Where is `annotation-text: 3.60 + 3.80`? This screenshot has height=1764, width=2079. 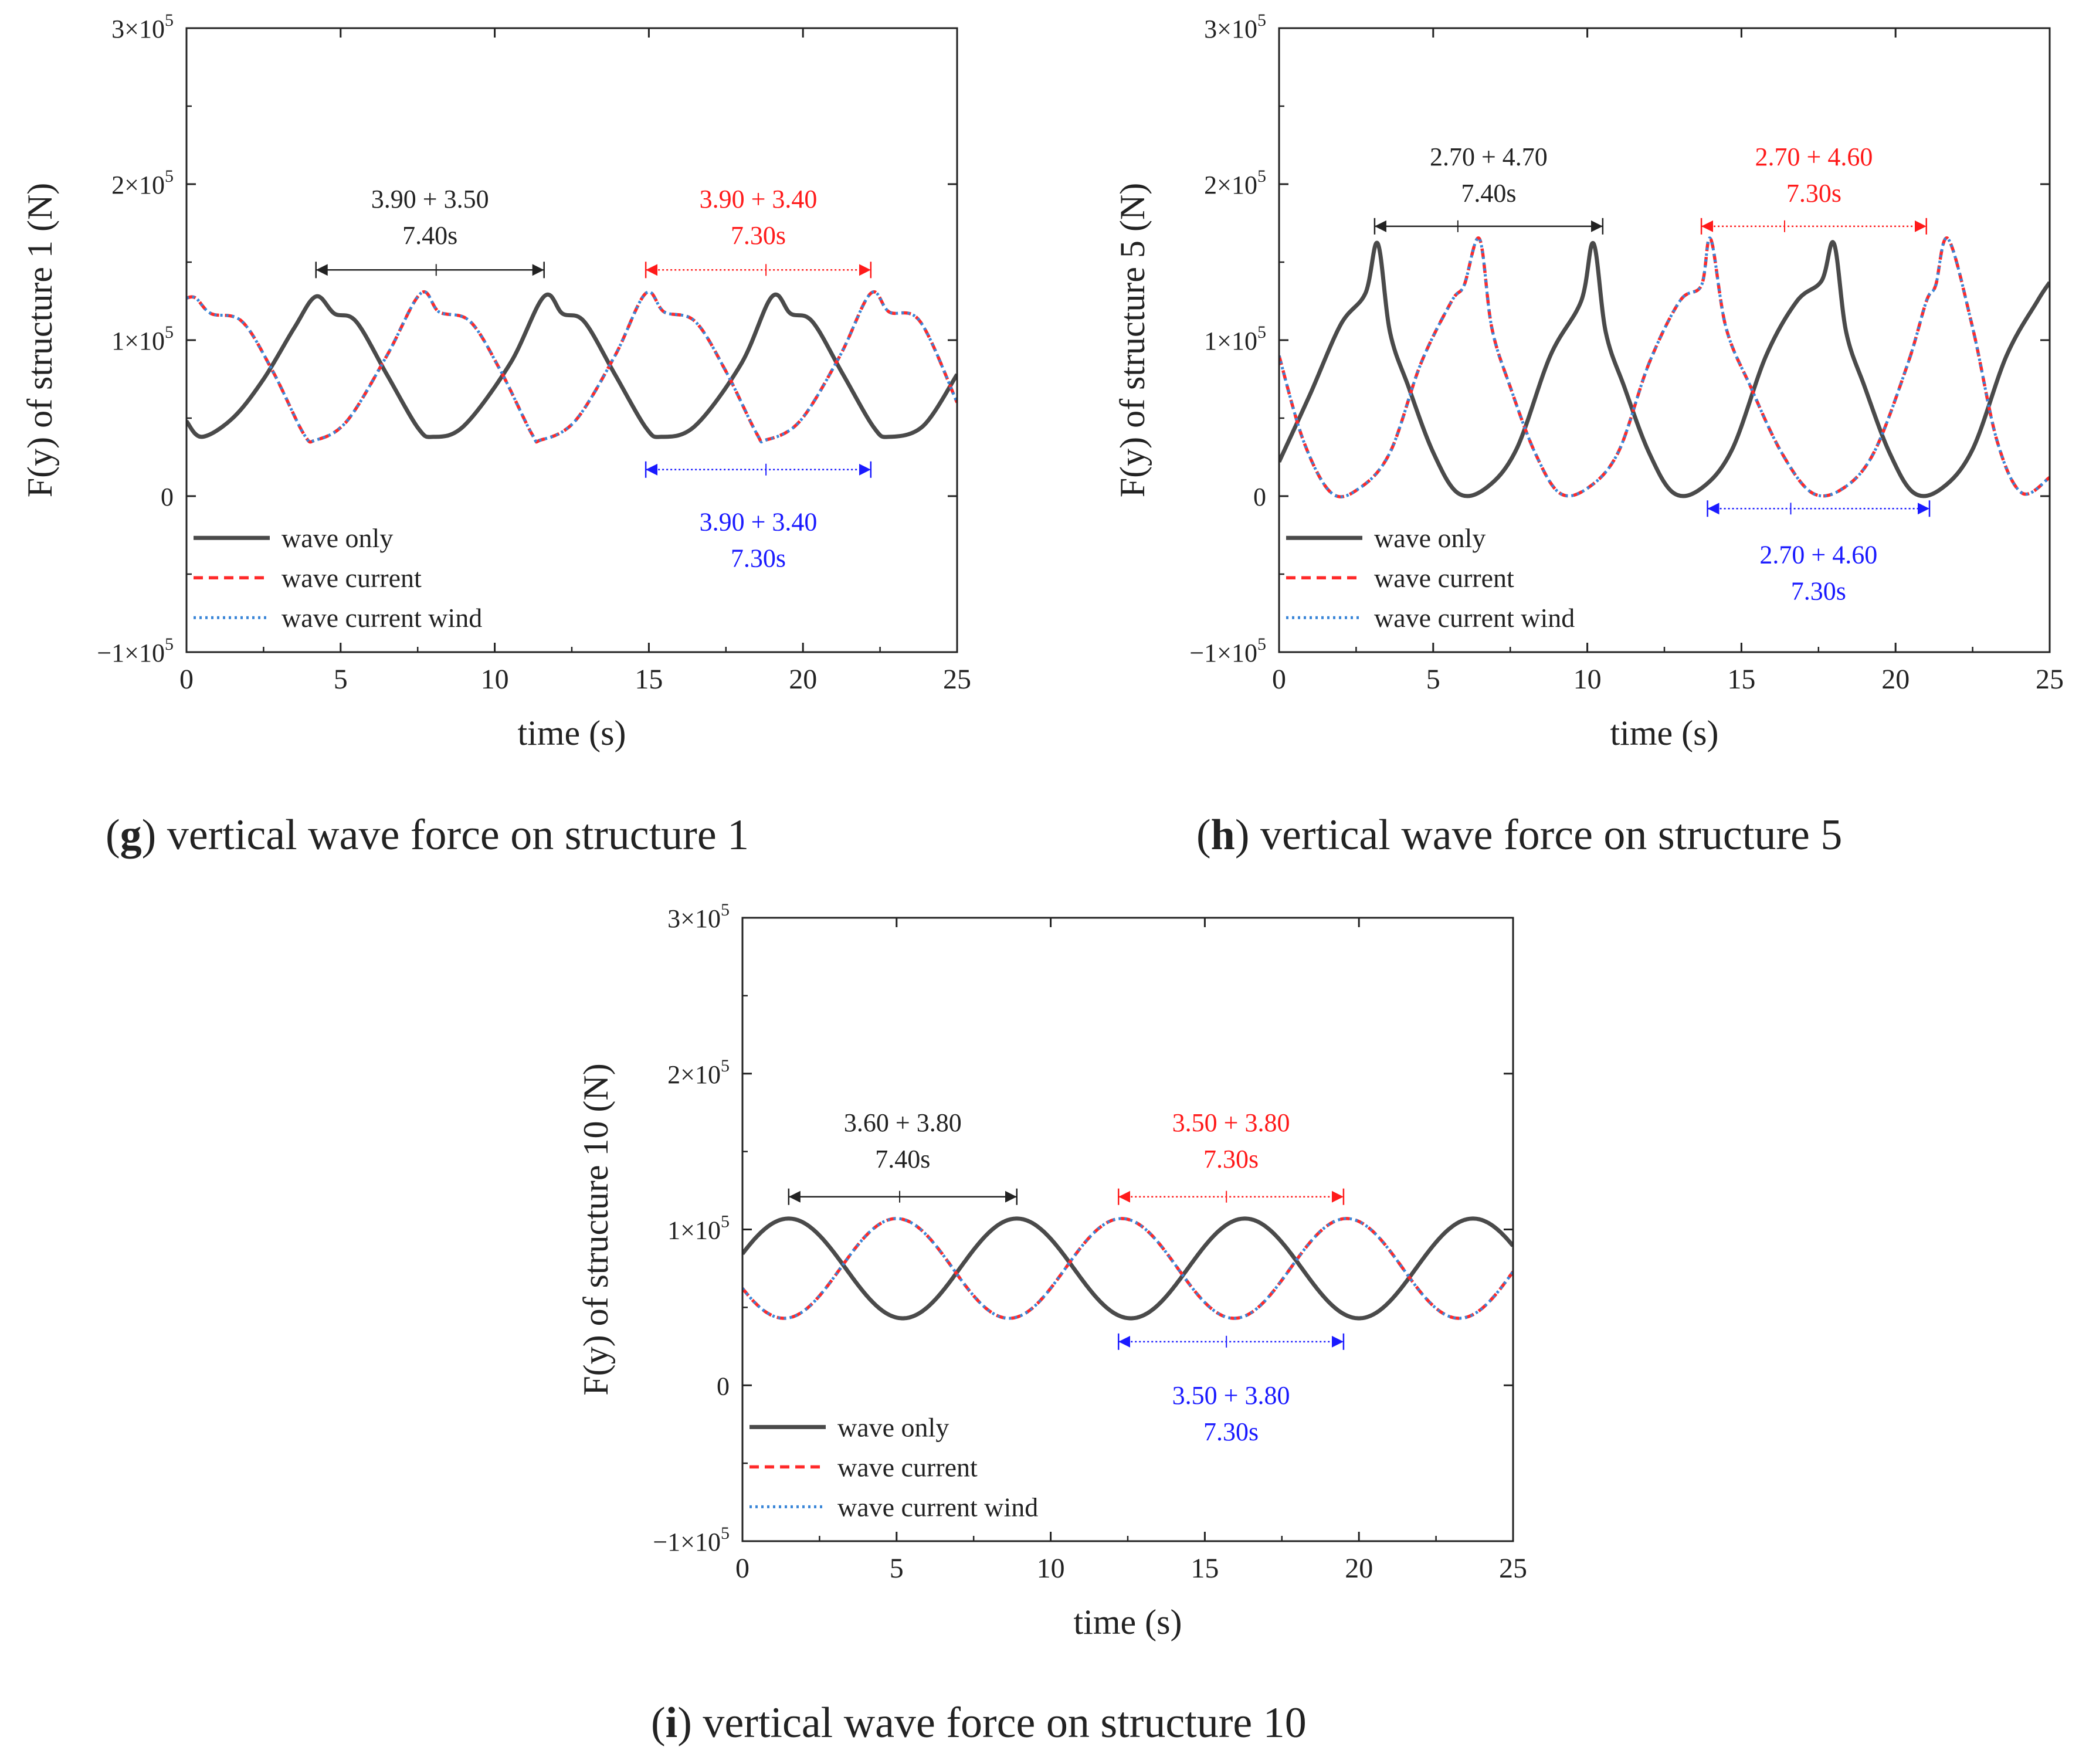
annotation-text: 3.60 + 3.80 is located at coordinates (903, 1122).